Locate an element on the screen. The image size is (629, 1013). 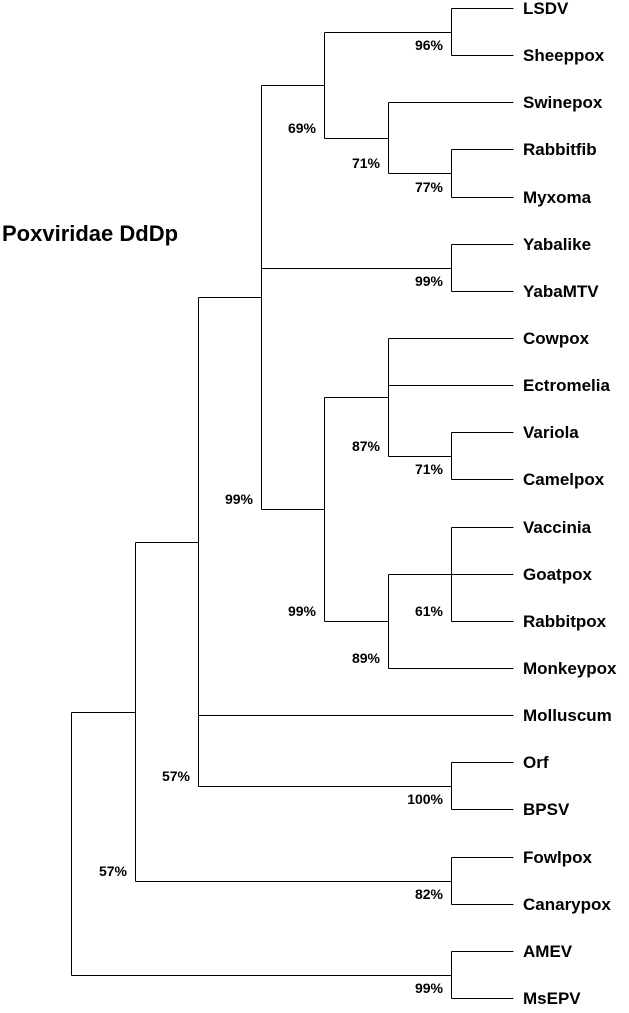
bootstrap-label: 96% is located at coordinates (429, 45).